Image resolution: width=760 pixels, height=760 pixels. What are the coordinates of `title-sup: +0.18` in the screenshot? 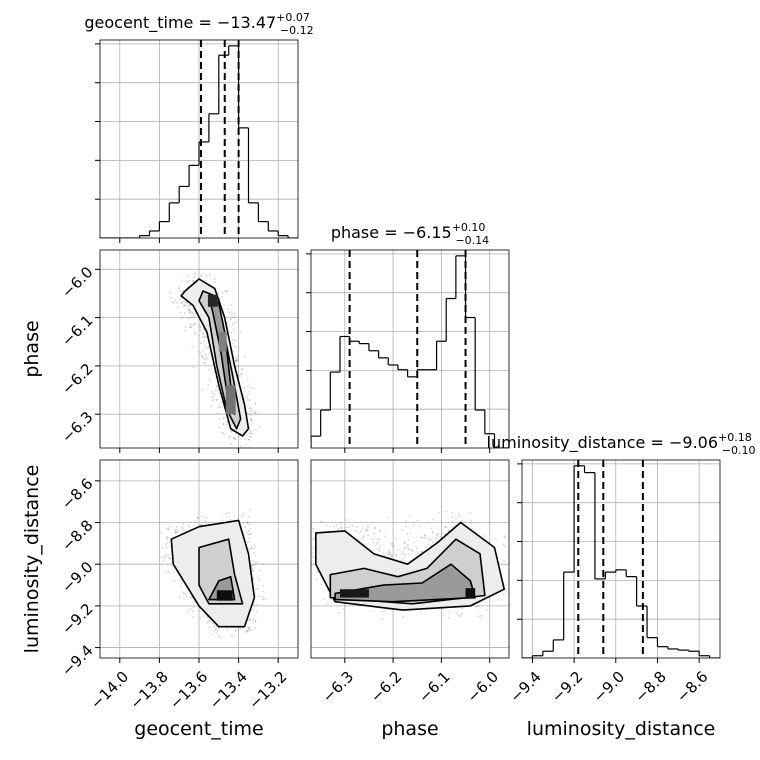 It's located at (735, 437).